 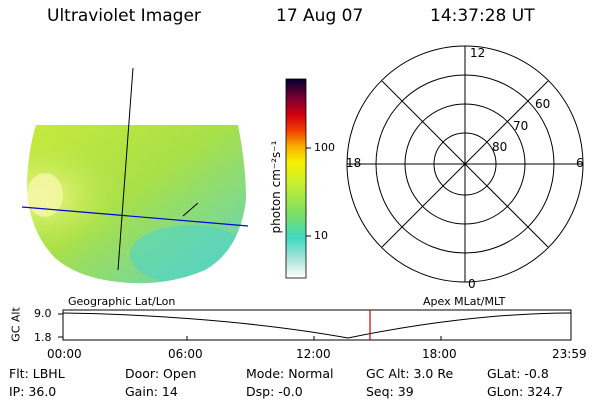 I want to click on time-tick-0000: 00:00, so click(x=64, y=354).